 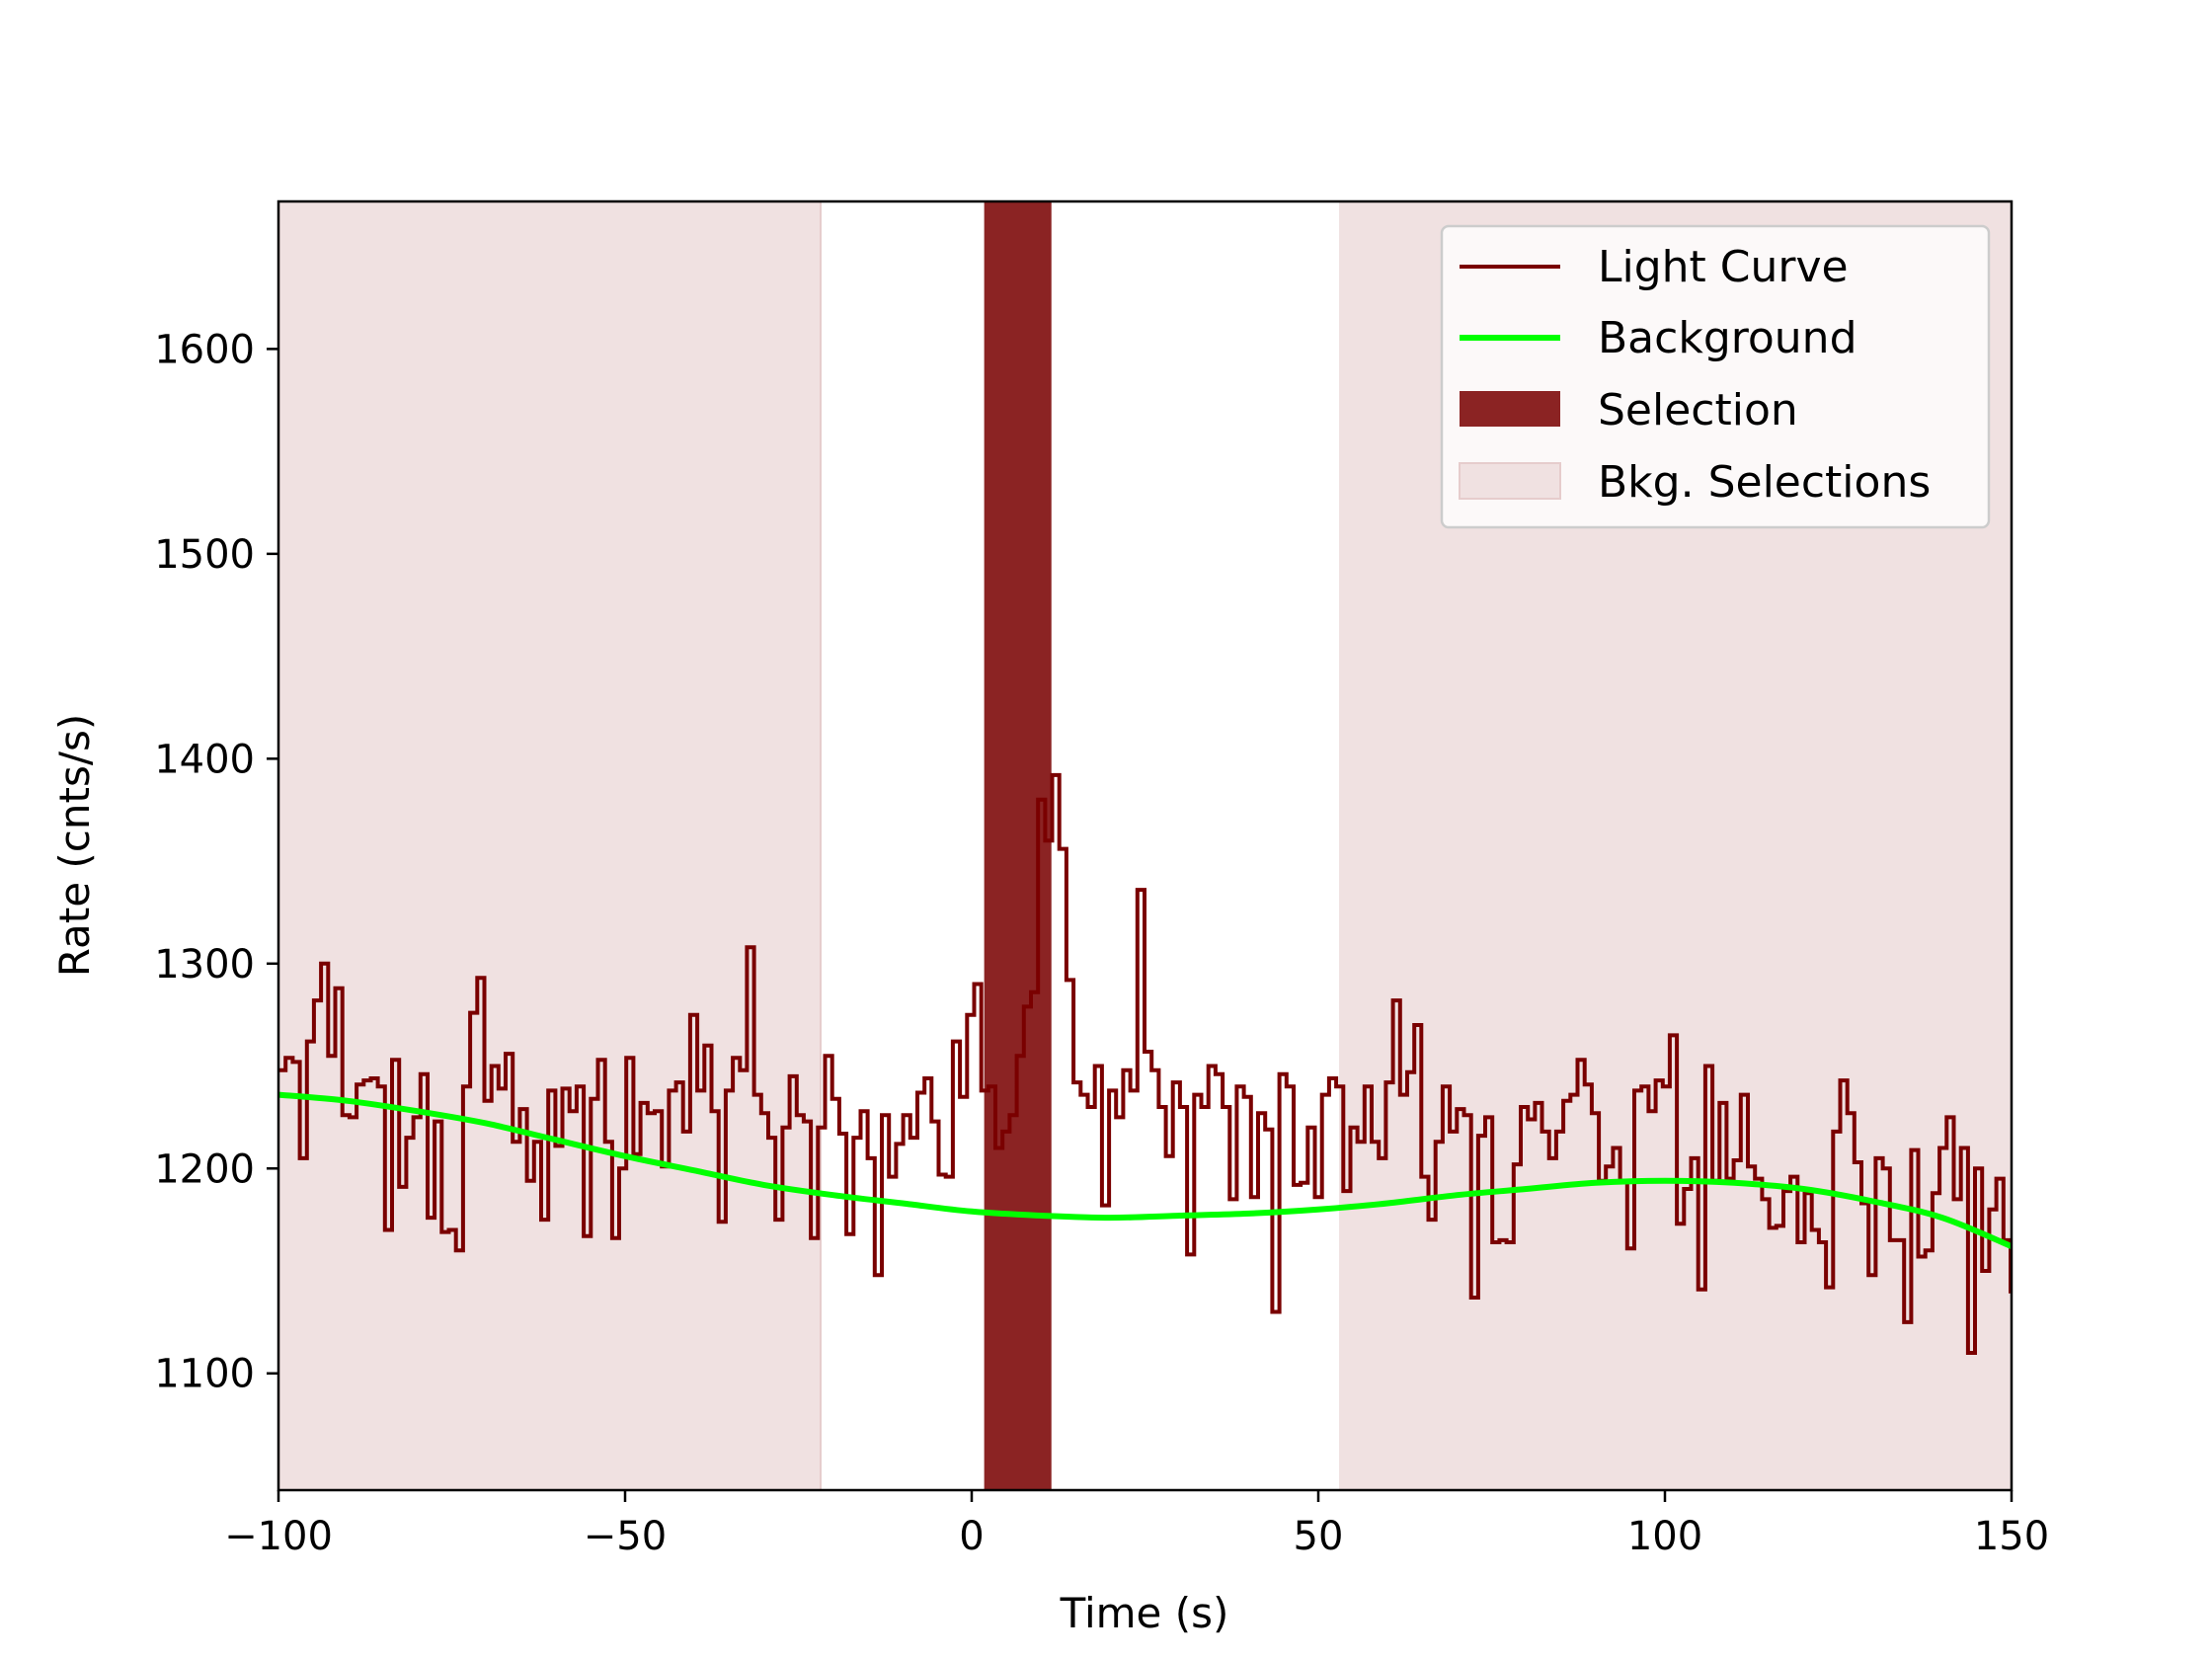 What do you see at coordinates (75, 846) in the screenshot?
I see `y-axis-label: Rate (cnts/s)` at bounding box center [75, 846].